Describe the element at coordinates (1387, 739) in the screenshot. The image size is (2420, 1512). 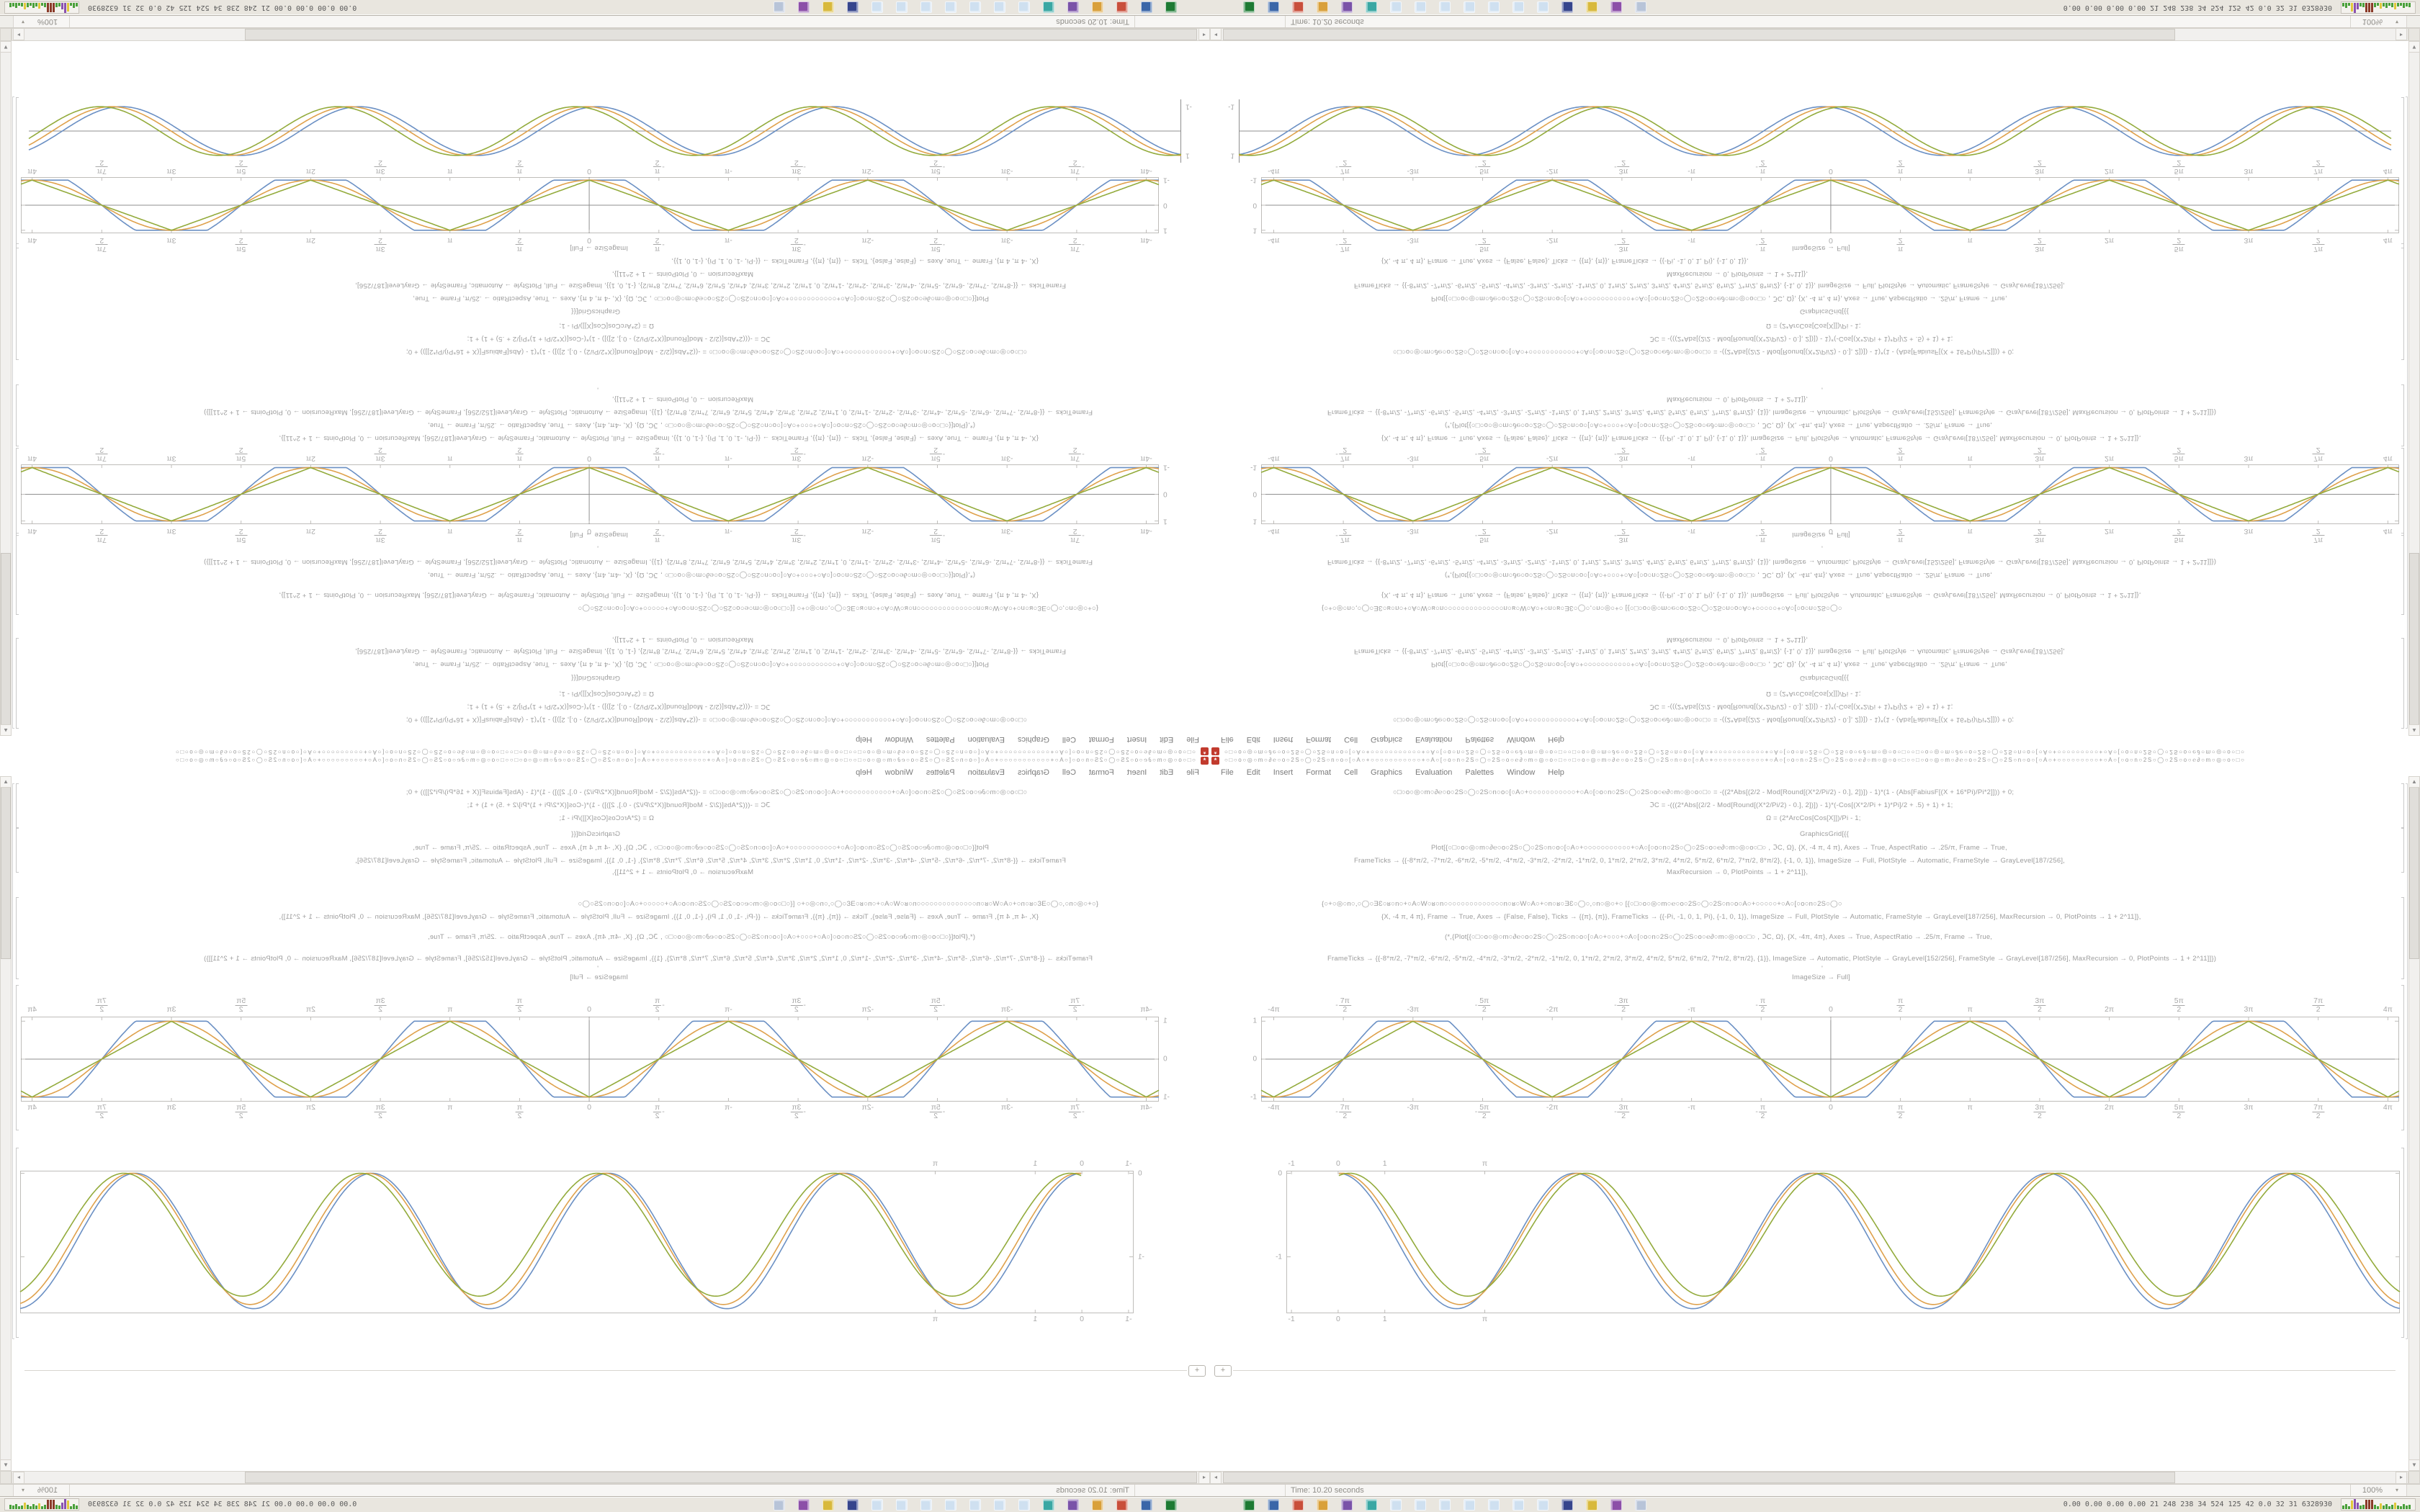
I see `menu-item: Graphics` at that location.